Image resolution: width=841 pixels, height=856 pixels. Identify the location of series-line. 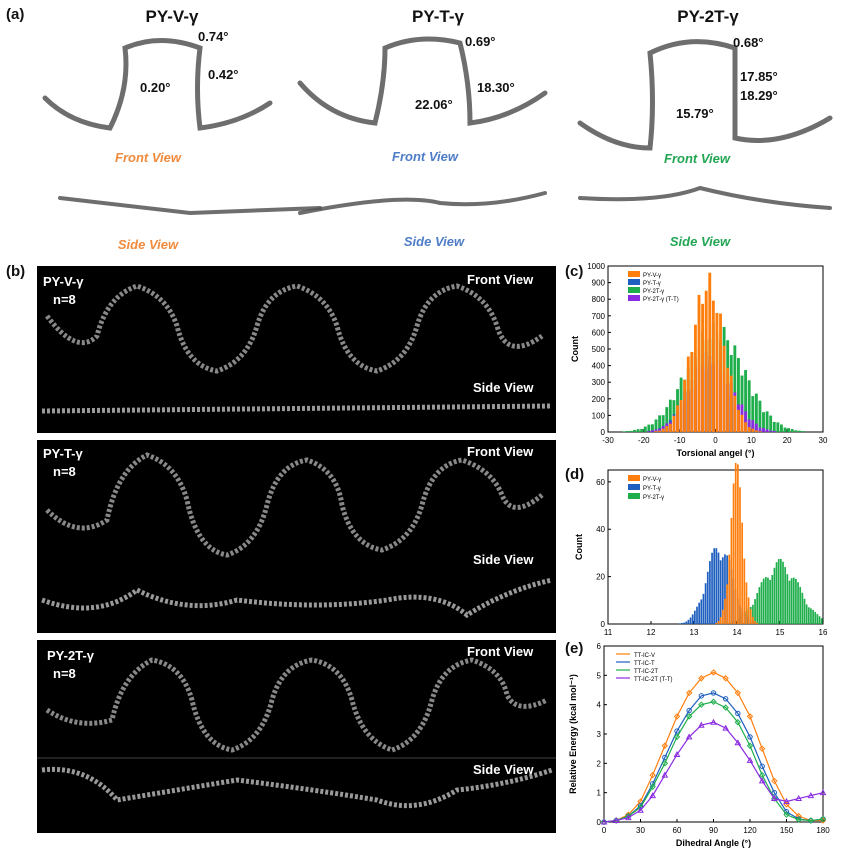
(713, 757).